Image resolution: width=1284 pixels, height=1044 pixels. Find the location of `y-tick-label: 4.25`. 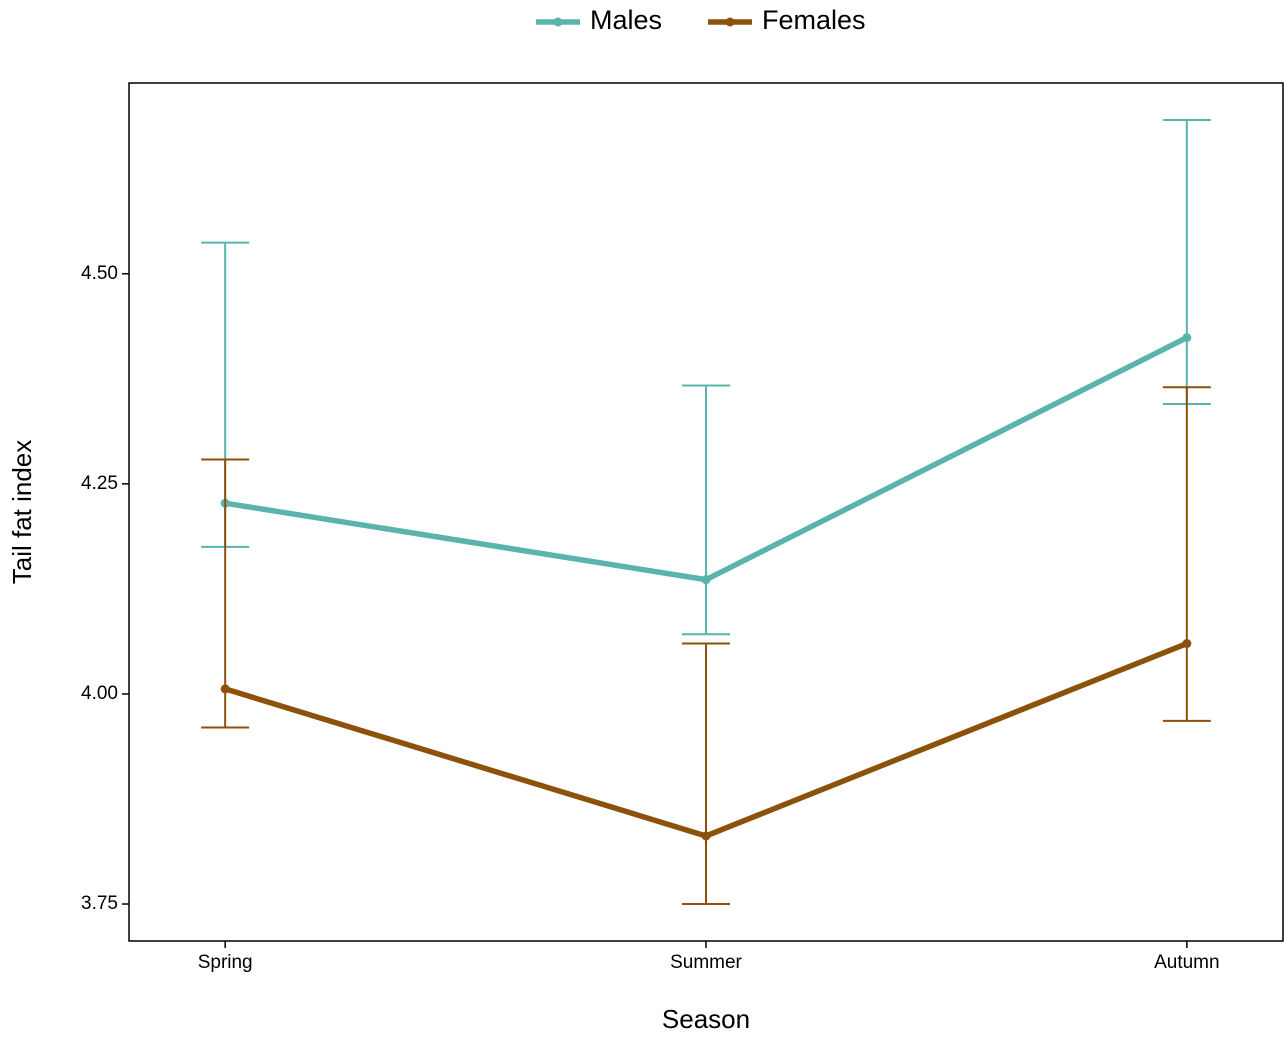

y-tick-label: 4.25 is located at coordinates (99, 483).